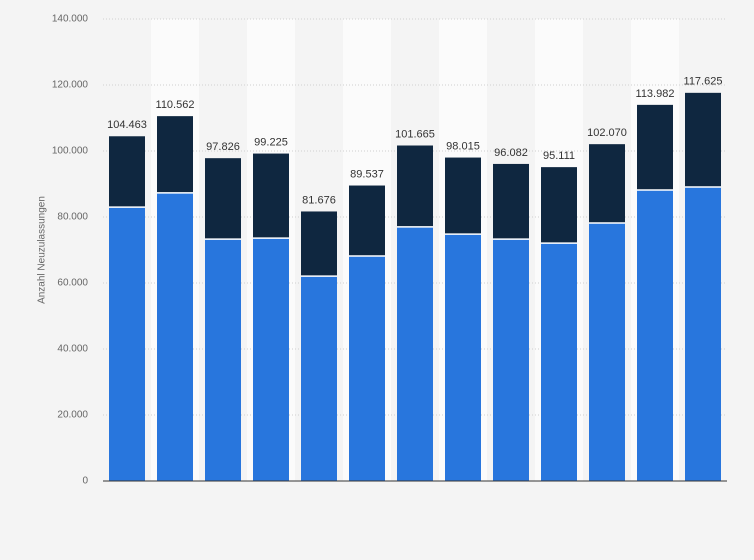  I want to click on total-label: 101.665, so click(415, 134).